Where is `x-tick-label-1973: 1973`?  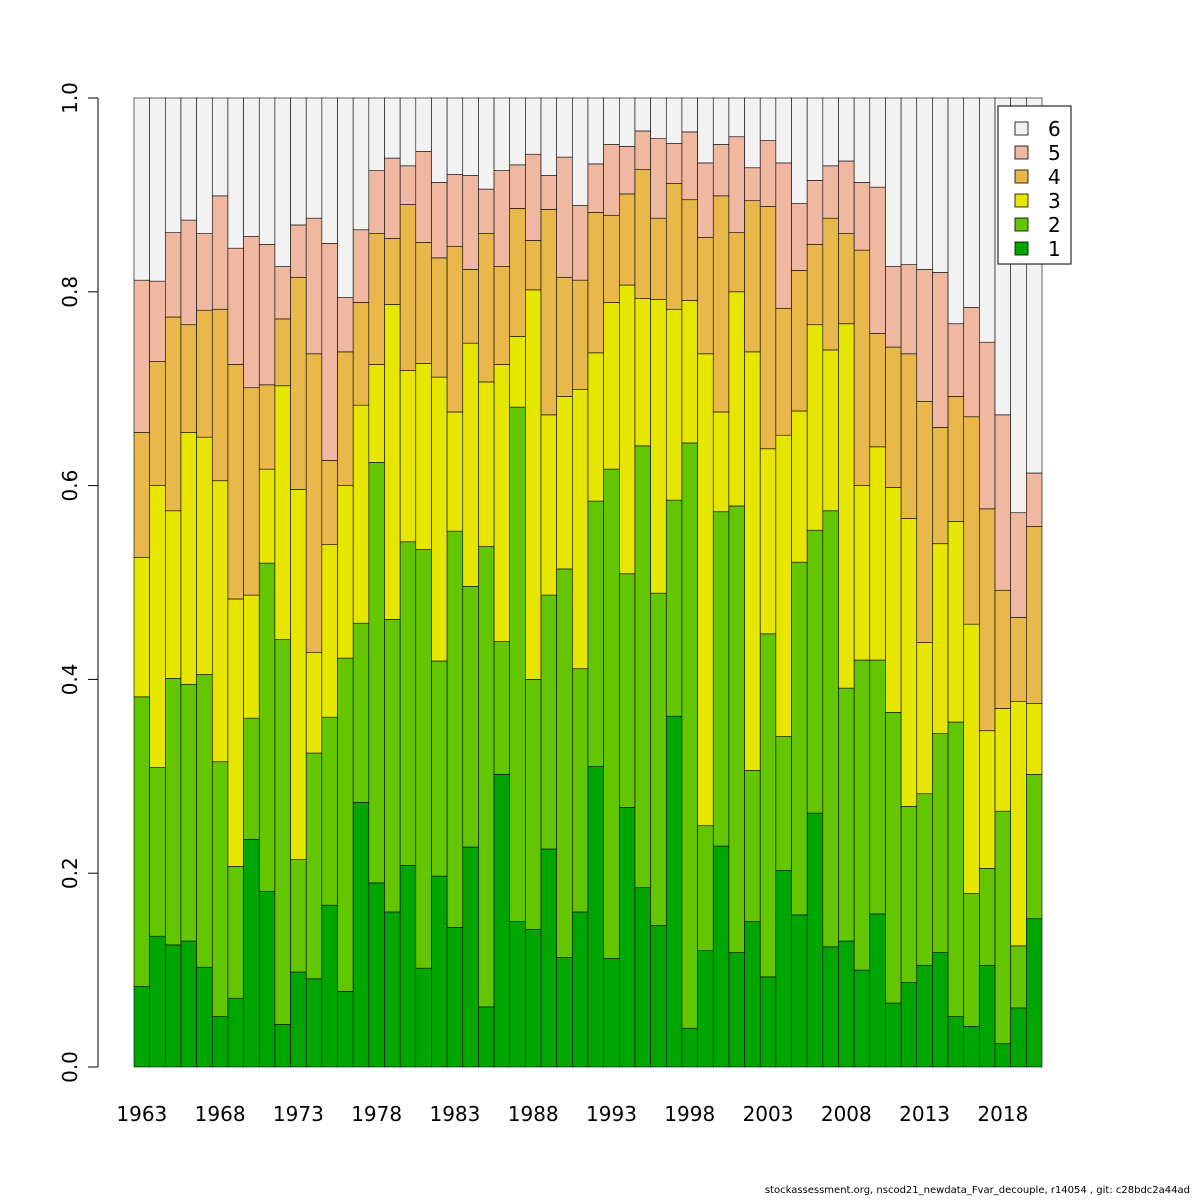 x-tick-label-1973: 1973 is located at coordinates (298, 1114).